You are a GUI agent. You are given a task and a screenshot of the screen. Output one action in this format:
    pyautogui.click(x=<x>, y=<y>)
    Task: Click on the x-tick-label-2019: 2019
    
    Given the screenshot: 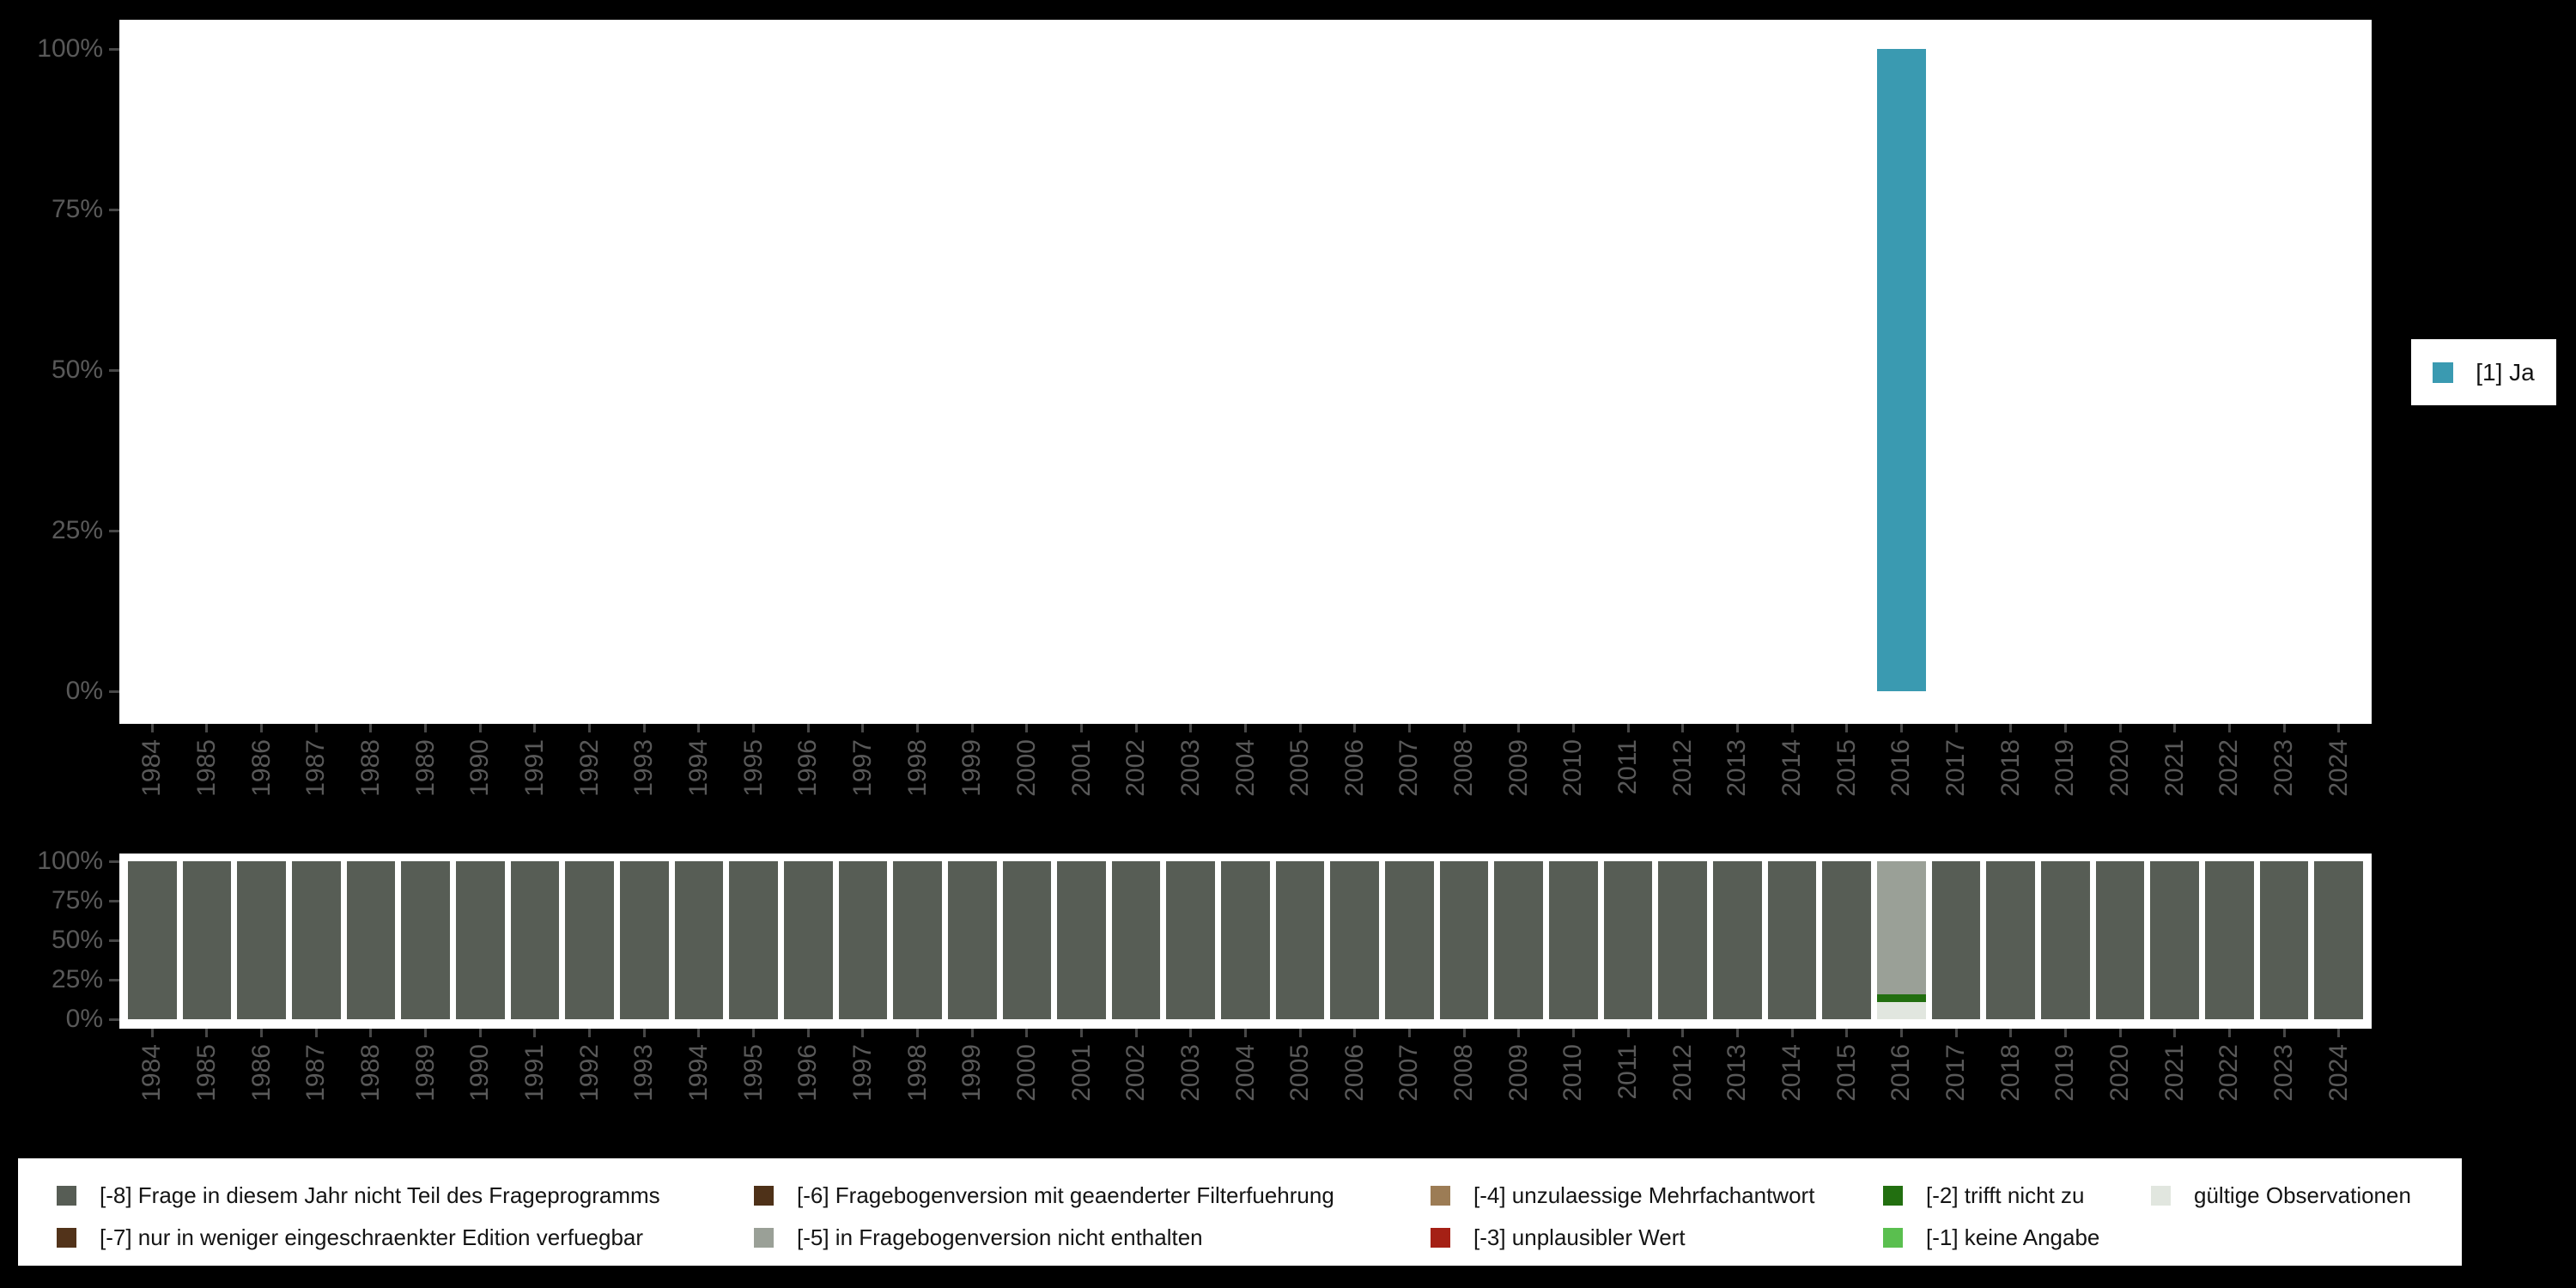 What is the action you would take?
    pyautogui.click(x=2065, y=1073)
    